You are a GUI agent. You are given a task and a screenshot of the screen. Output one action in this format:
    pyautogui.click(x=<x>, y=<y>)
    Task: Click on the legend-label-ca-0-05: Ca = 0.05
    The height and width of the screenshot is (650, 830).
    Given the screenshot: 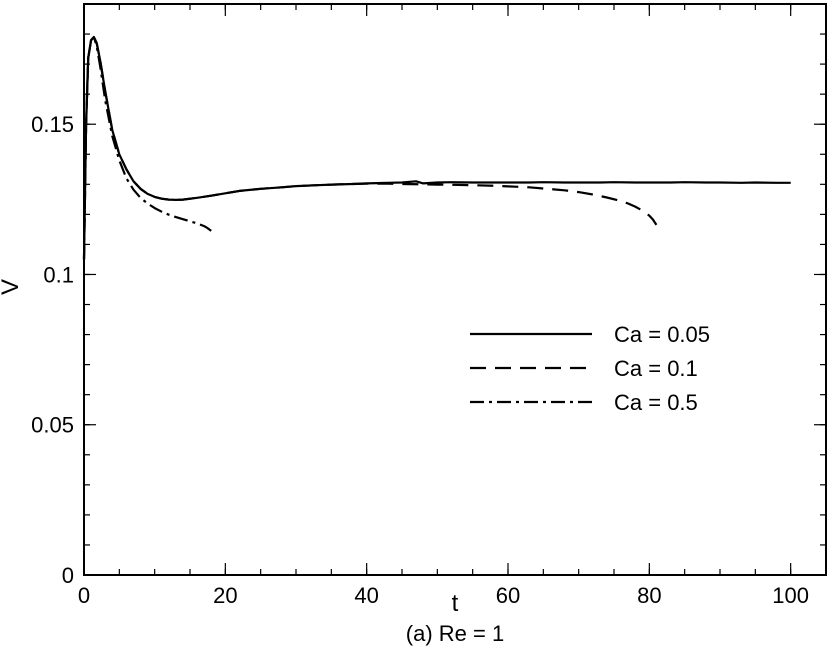 What is the action you would take?
    pyautogui.click(x=662, y=334)
    